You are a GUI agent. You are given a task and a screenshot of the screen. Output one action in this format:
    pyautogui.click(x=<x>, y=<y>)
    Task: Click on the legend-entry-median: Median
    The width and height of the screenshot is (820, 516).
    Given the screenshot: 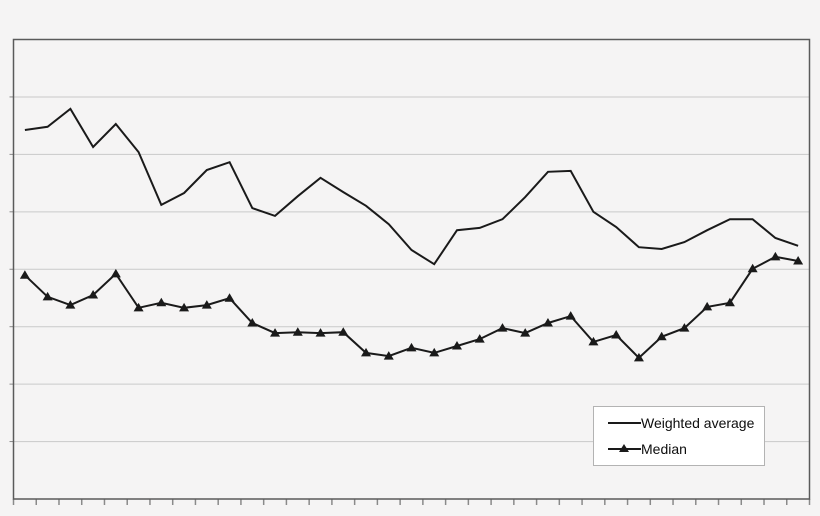 What is the action you would take?
    pyautogui.click(x=686, y=449)
    